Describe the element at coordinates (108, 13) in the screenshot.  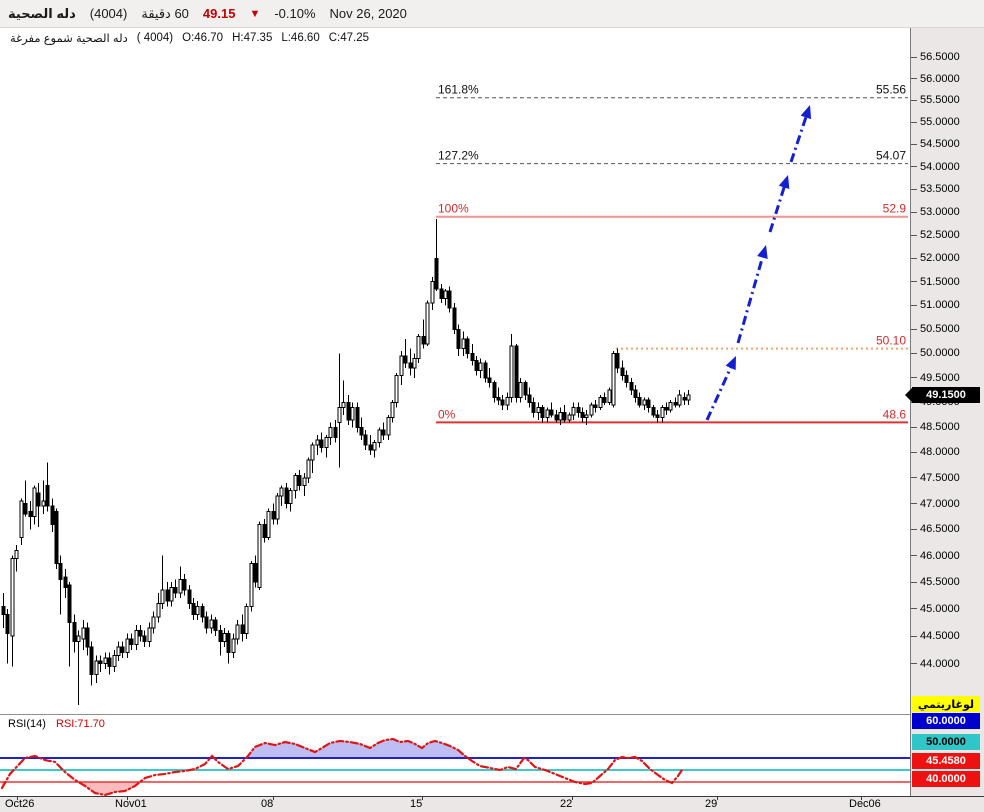
I see `symbol-code: (4004)` at that location.